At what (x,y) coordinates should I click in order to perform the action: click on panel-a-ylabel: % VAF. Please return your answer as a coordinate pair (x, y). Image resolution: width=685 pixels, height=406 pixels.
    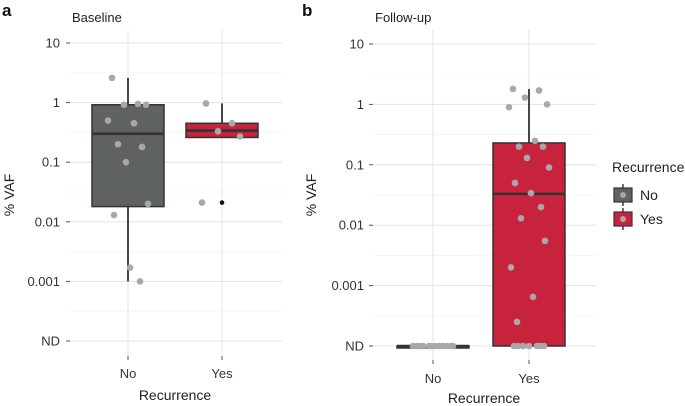
    Looking at the image, I should click on (9, 195).